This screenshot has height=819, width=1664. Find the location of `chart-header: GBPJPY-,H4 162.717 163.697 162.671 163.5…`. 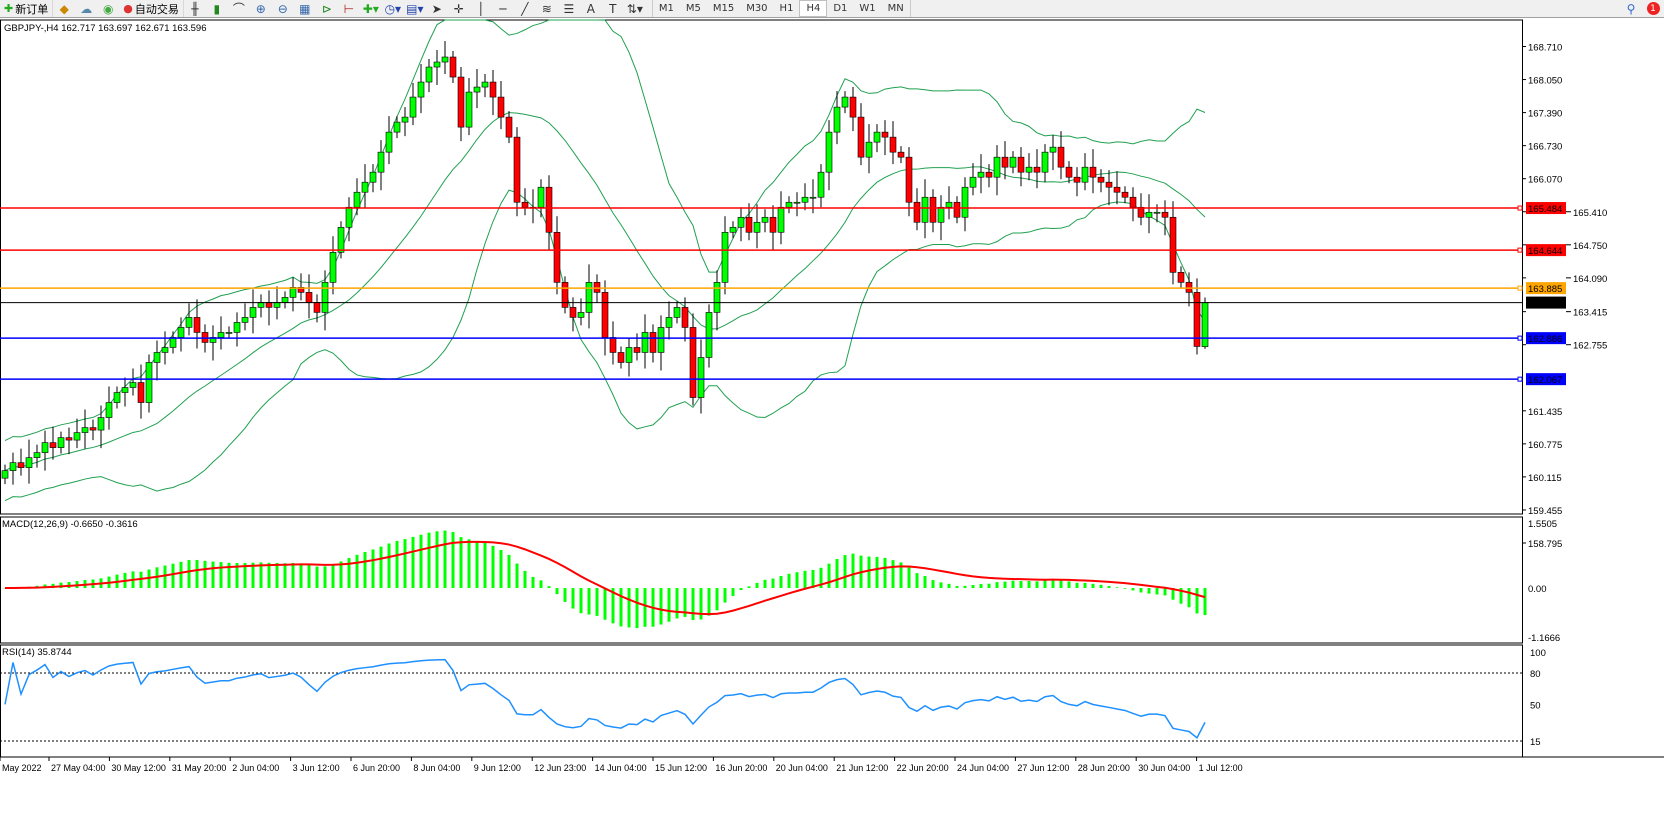

chart-header: GBPJPY-,H4 162.717 163.697 162.671 163.5… is located at coordinates (105, 28).